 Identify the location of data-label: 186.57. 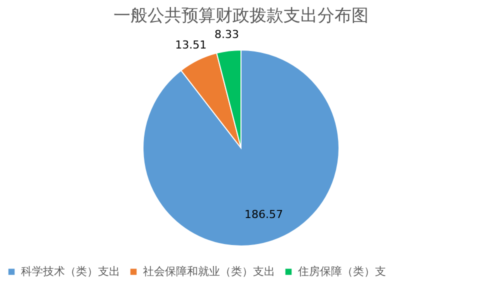
(264, 214).